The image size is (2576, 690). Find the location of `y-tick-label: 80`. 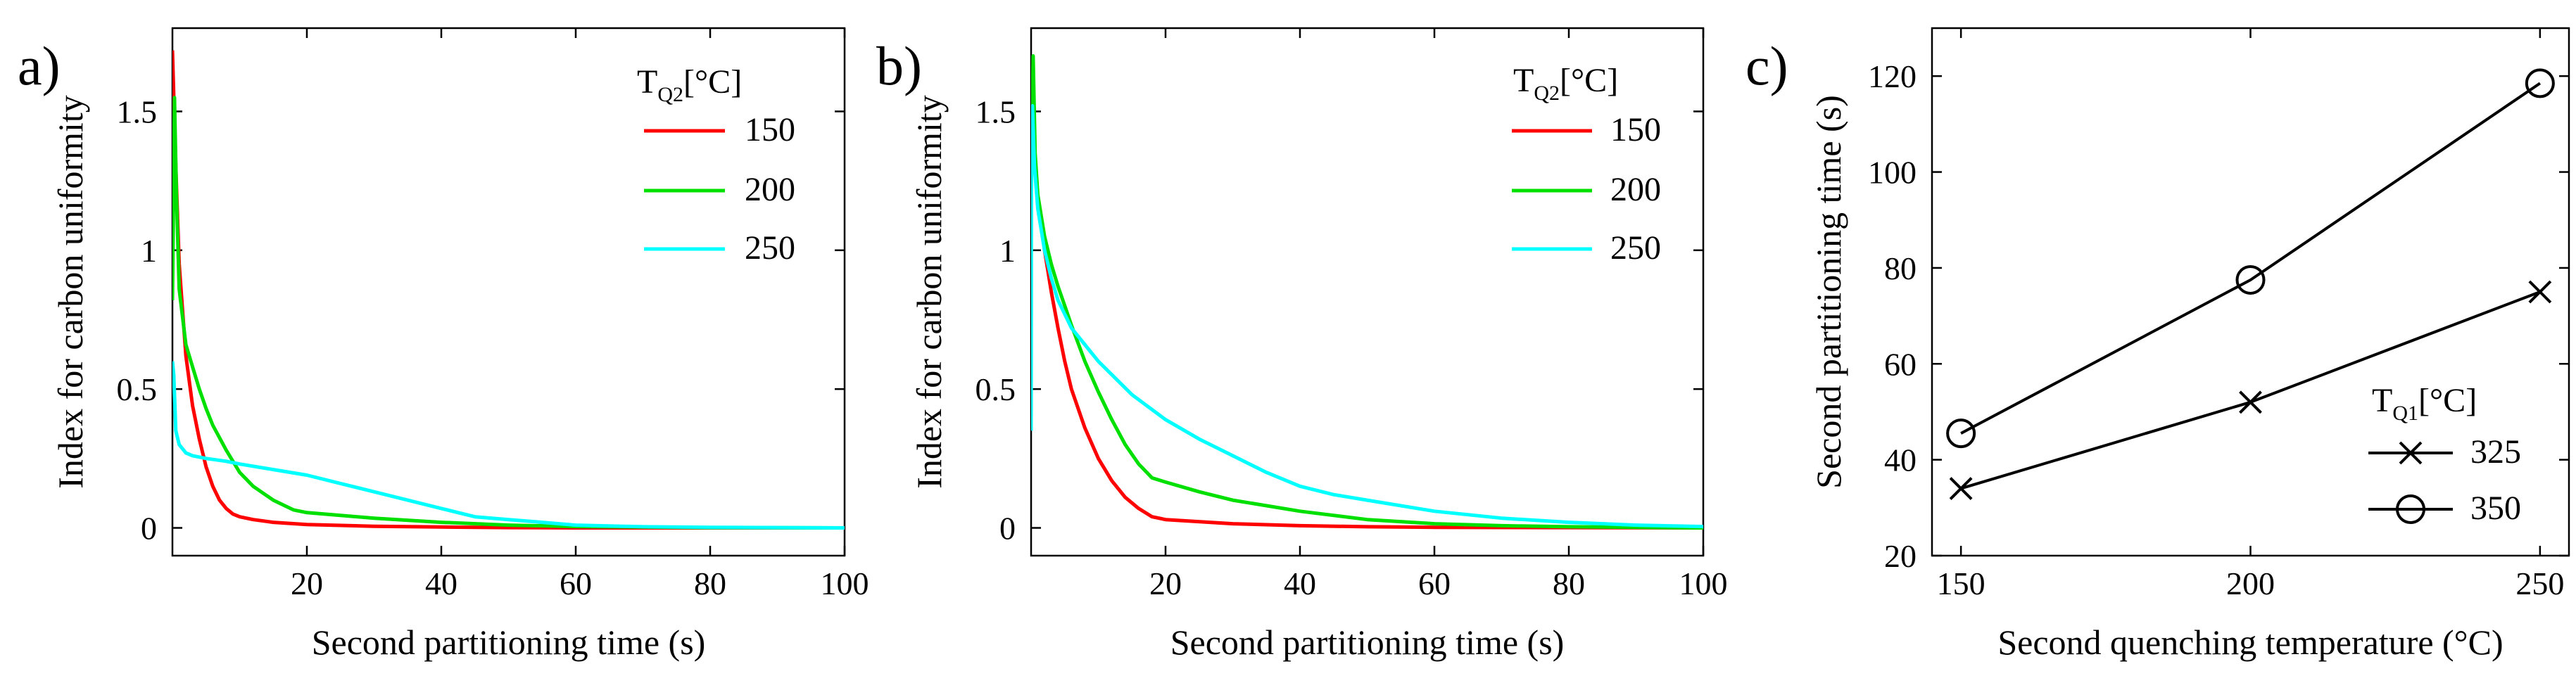

y-tick-label: 80 is located at coordinates (1900, 268).